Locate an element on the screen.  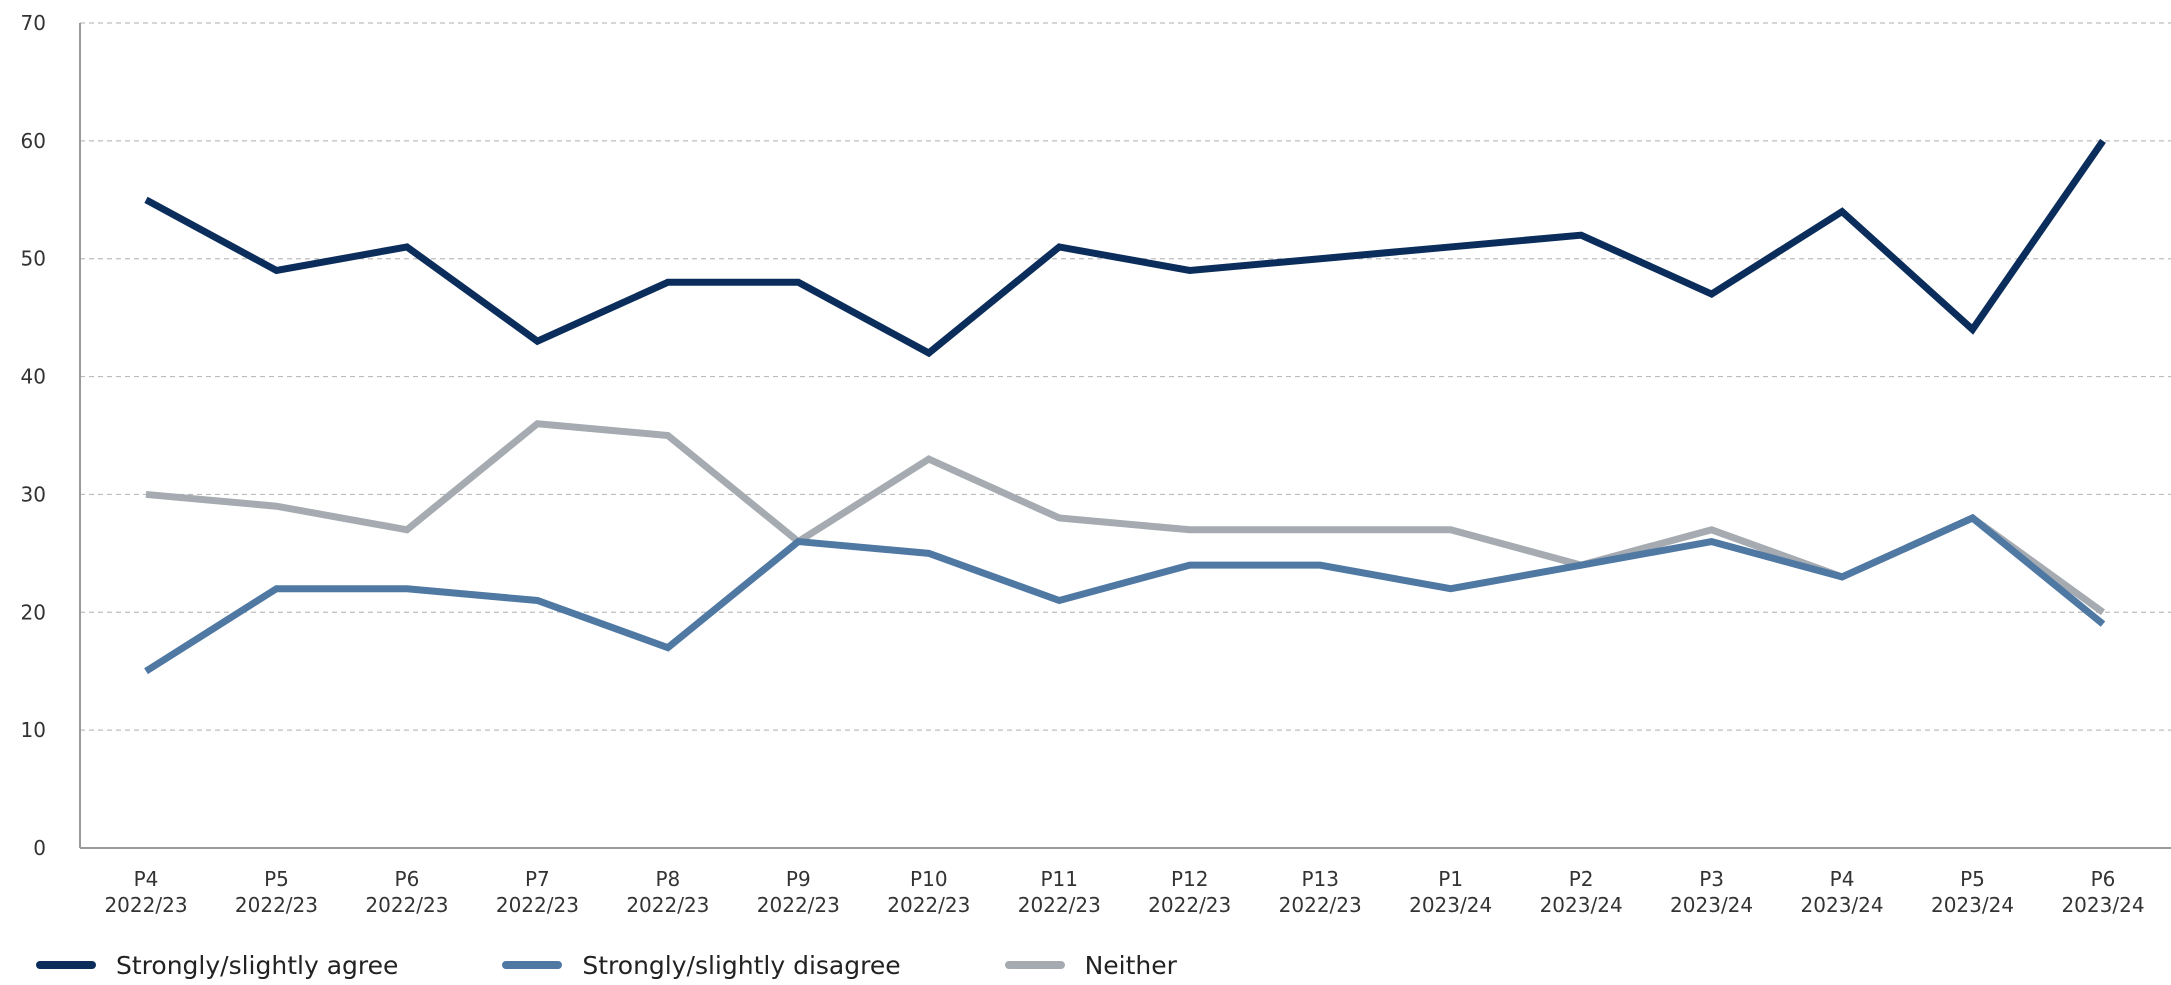
x-tick-period: P11 is located at coordinates (1060, 879).